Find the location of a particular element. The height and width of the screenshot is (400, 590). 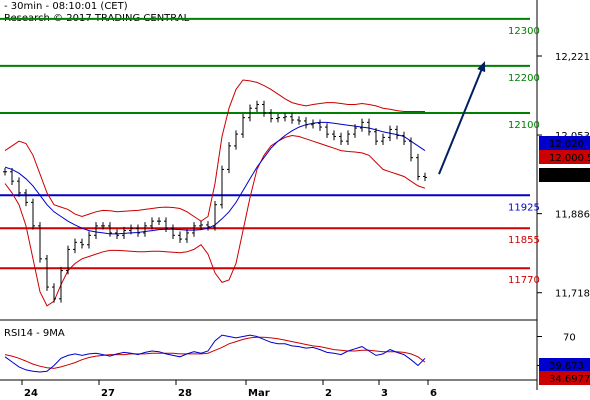

time-tick-label-Mar: Mar is located at coordinates (259, 393).